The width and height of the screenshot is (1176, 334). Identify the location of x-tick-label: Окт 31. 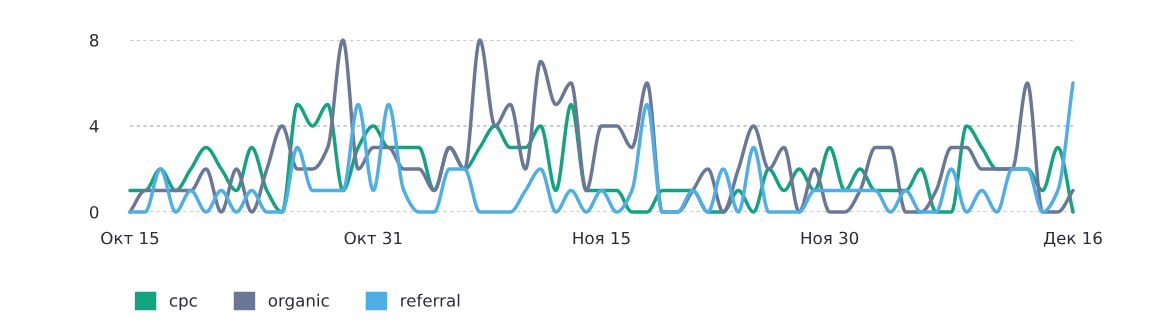
(373, 238).